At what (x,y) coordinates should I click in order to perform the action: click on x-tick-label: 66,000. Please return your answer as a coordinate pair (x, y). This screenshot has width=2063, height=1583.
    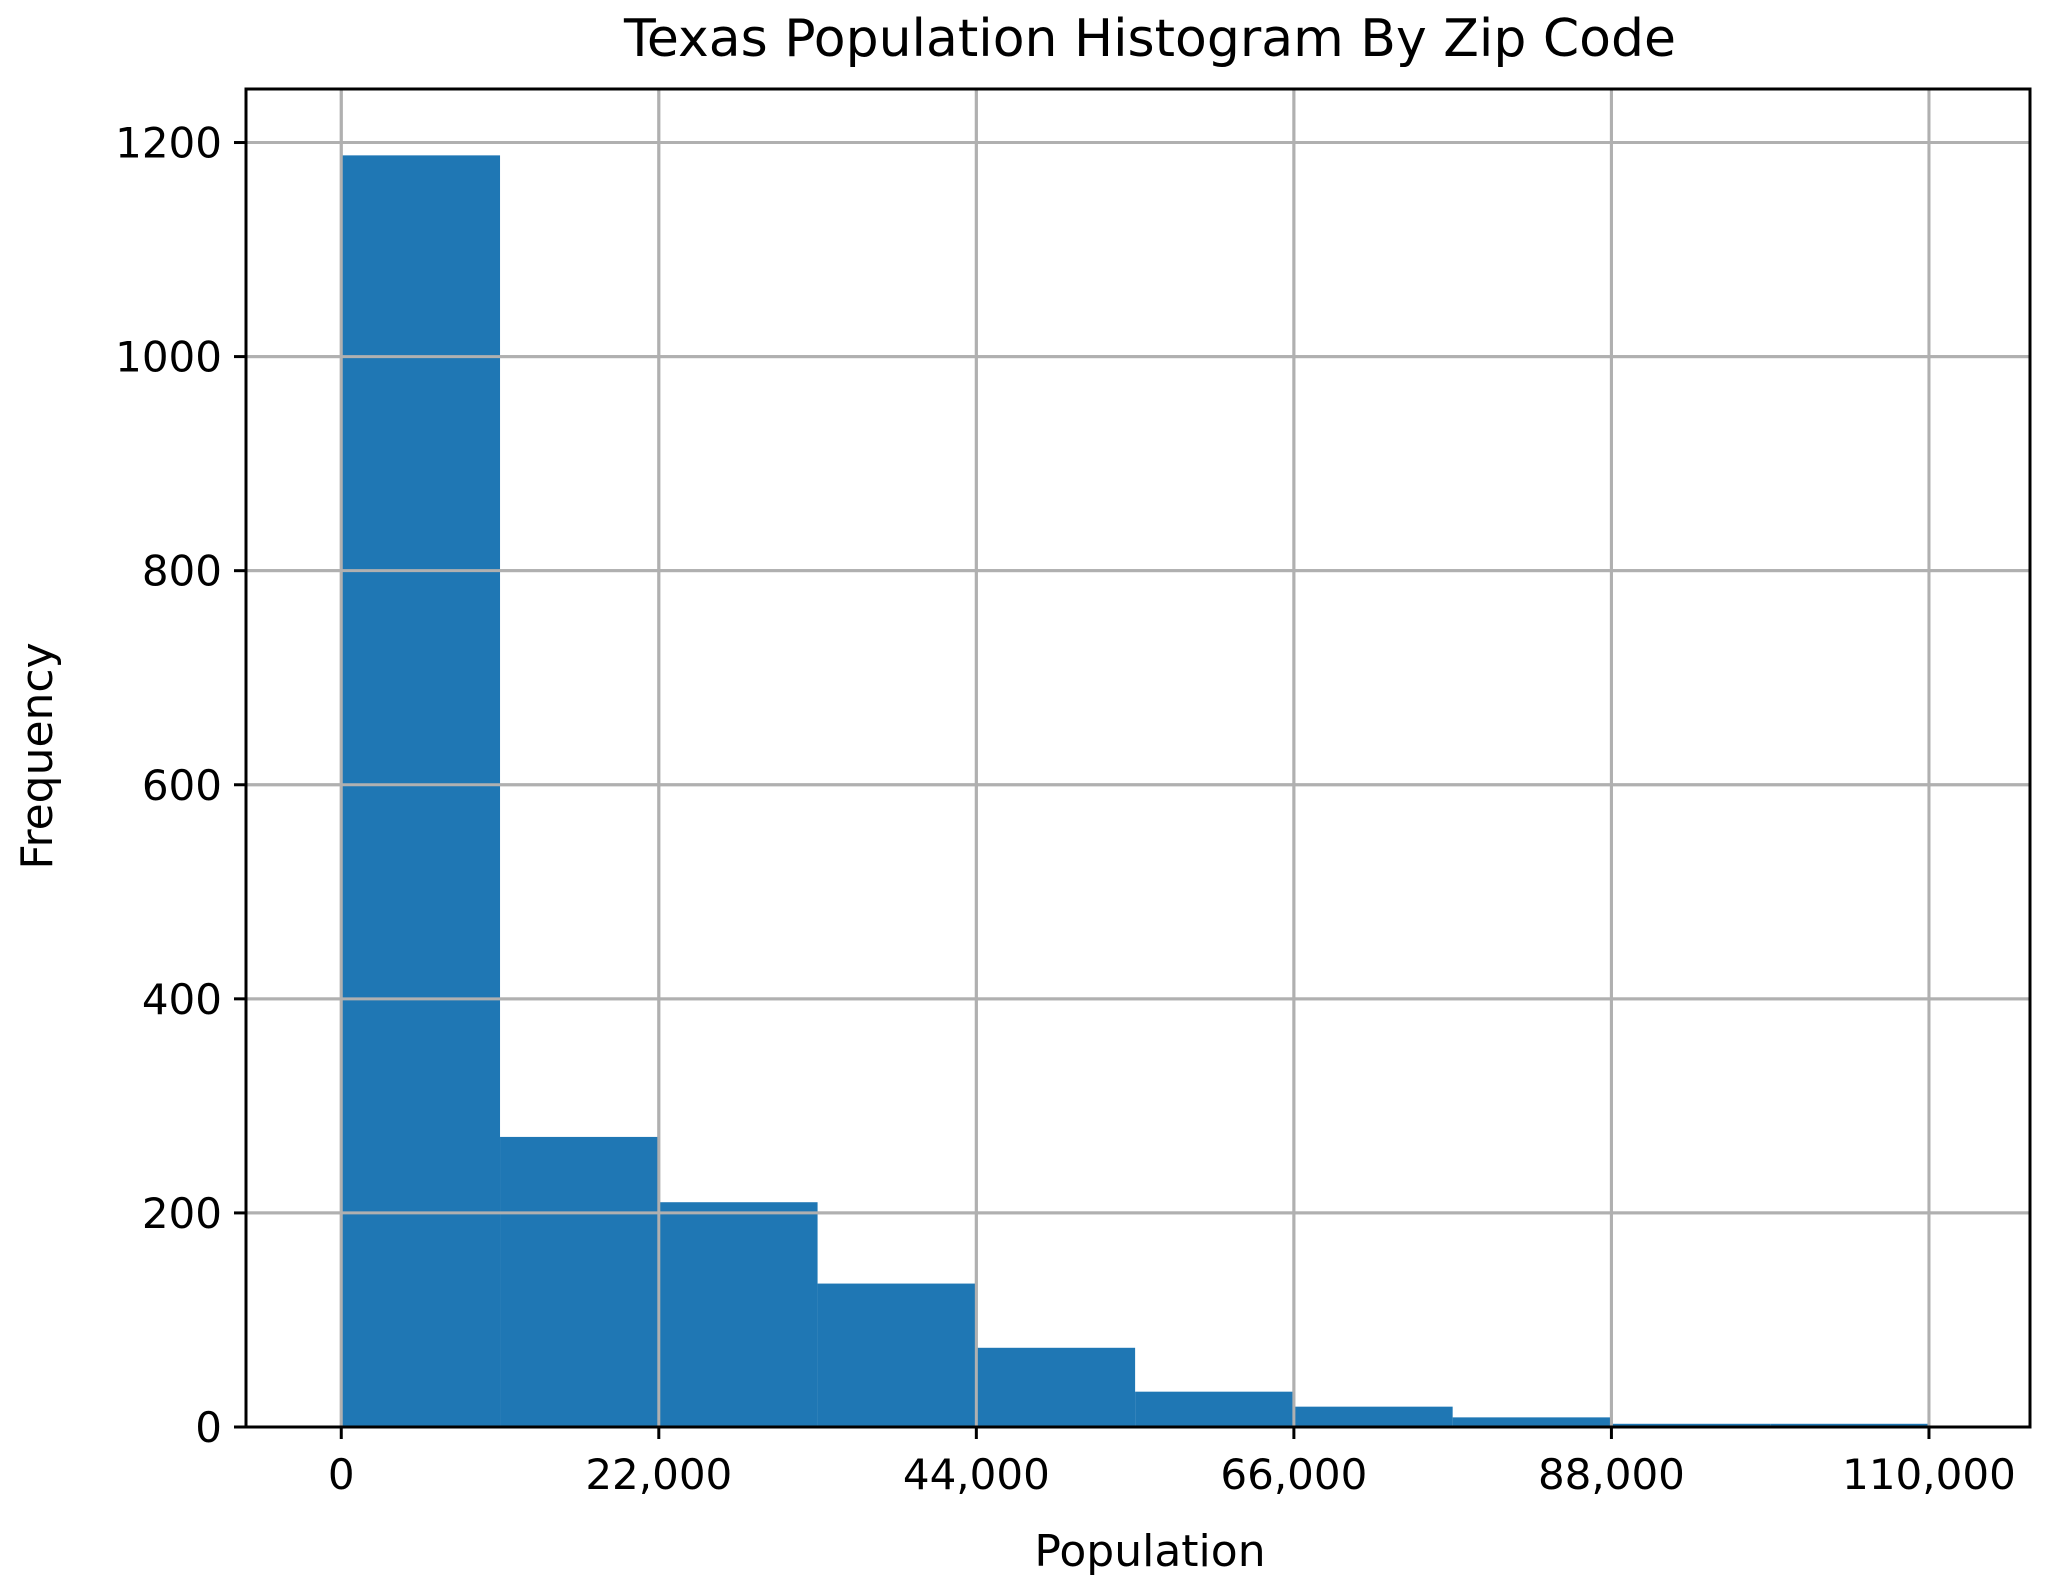
    Looking at the image, I should click on (1293, 1474).